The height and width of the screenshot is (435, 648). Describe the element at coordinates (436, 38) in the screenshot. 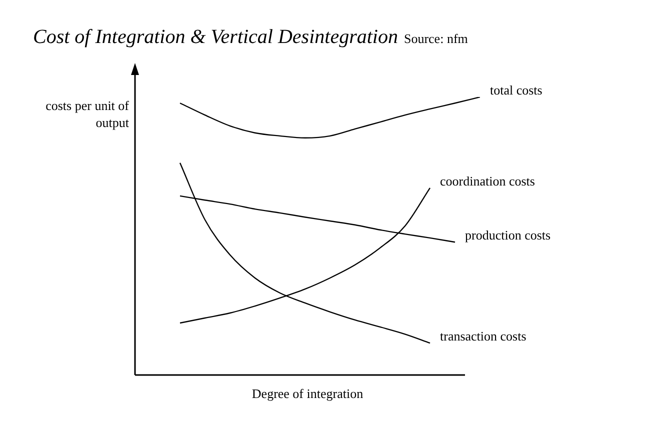

I see `source-note: Source: nfm` at that location.